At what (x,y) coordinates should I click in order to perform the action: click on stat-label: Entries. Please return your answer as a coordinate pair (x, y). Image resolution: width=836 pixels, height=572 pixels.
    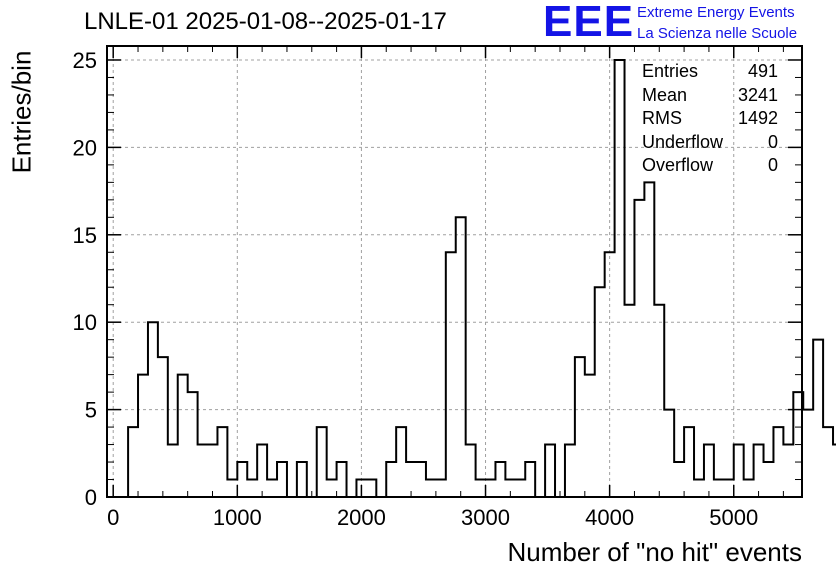
    Looking at the image, I should click on (670, 71).